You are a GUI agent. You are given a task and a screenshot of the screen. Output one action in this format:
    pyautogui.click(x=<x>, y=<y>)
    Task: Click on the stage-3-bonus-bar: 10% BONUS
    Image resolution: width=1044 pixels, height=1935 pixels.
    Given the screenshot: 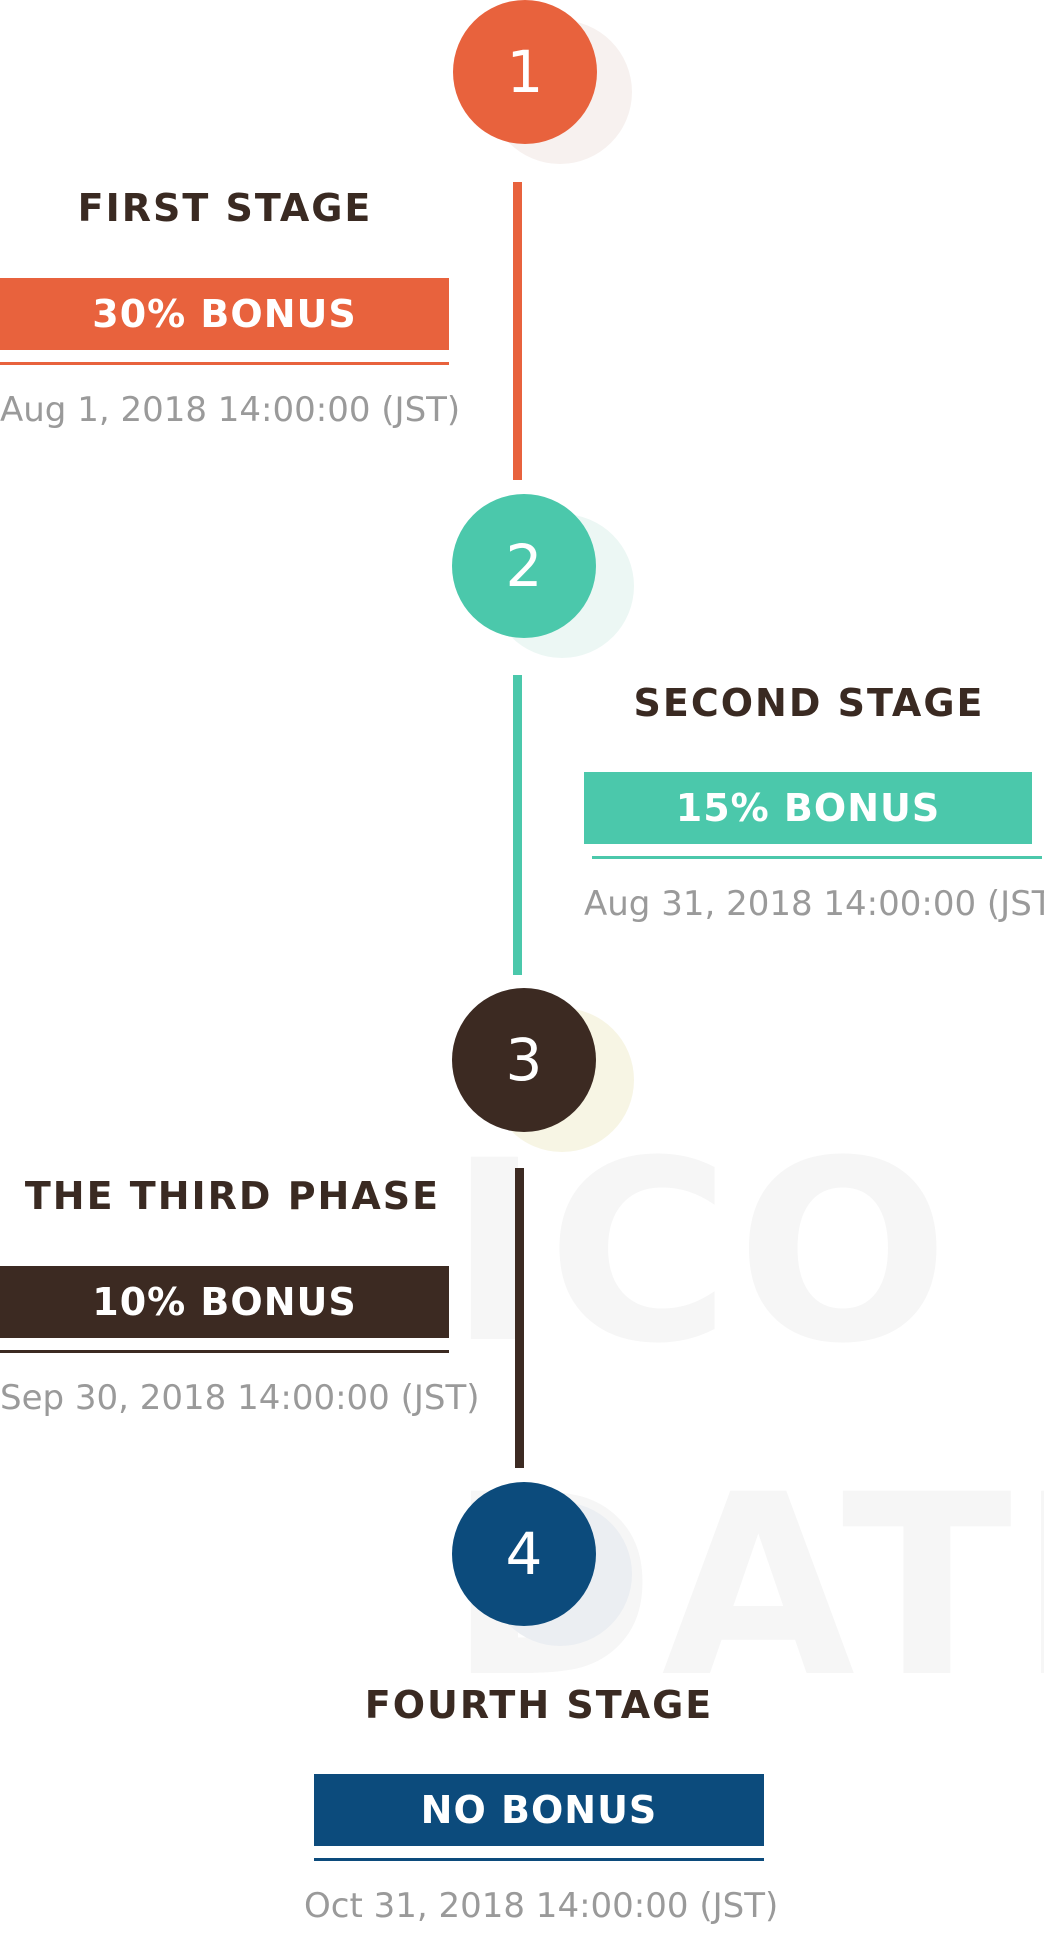 What is the action you would take?
    pyautogui.click(x=224, y=1302)
    